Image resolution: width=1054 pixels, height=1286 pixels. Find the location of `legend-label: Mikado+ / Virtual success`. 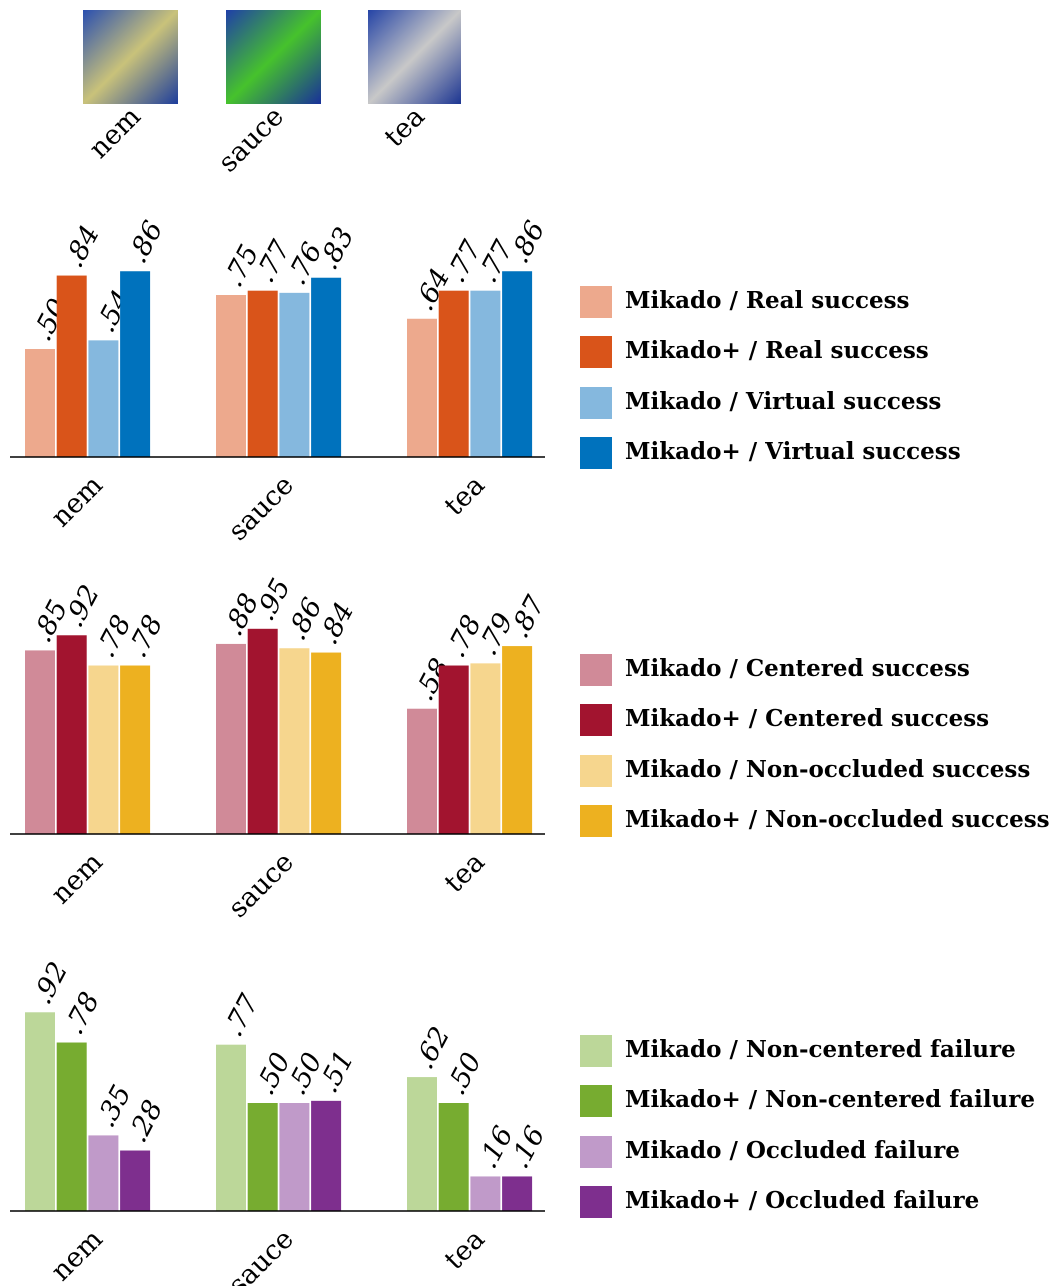

legend-label: Mikado+ / Virtual success is located at coordinates (793, 451).